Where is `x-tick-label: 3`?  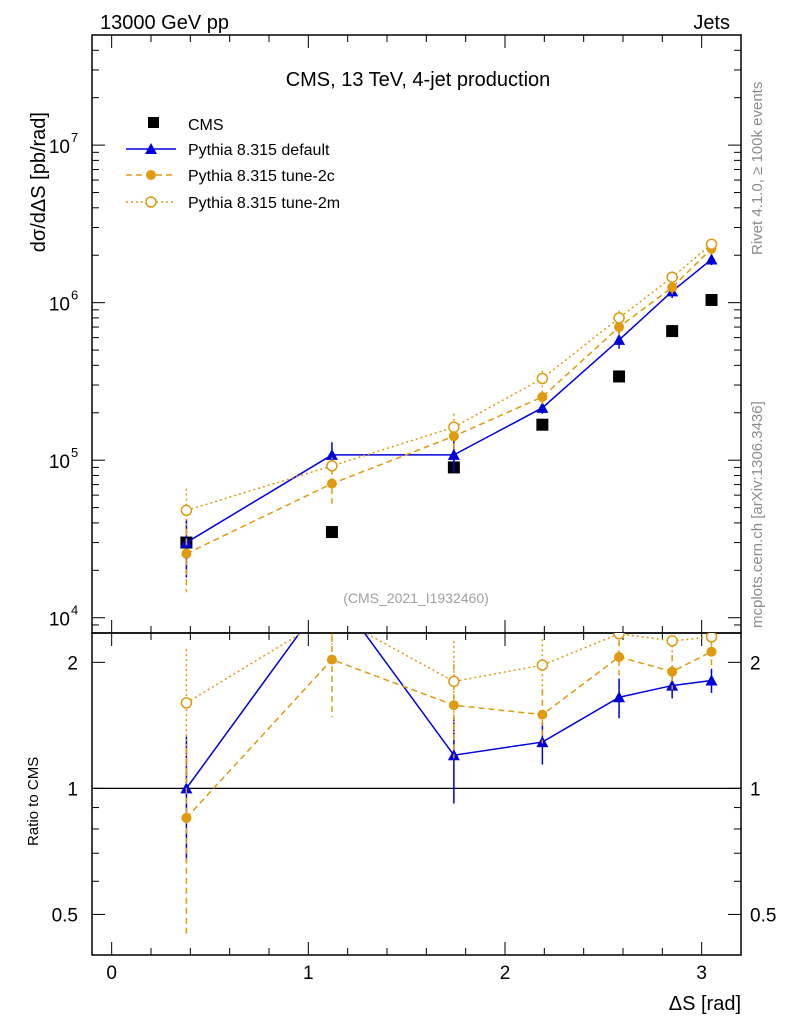
x-tick-label: 3 is located at coordinates (701, 973).